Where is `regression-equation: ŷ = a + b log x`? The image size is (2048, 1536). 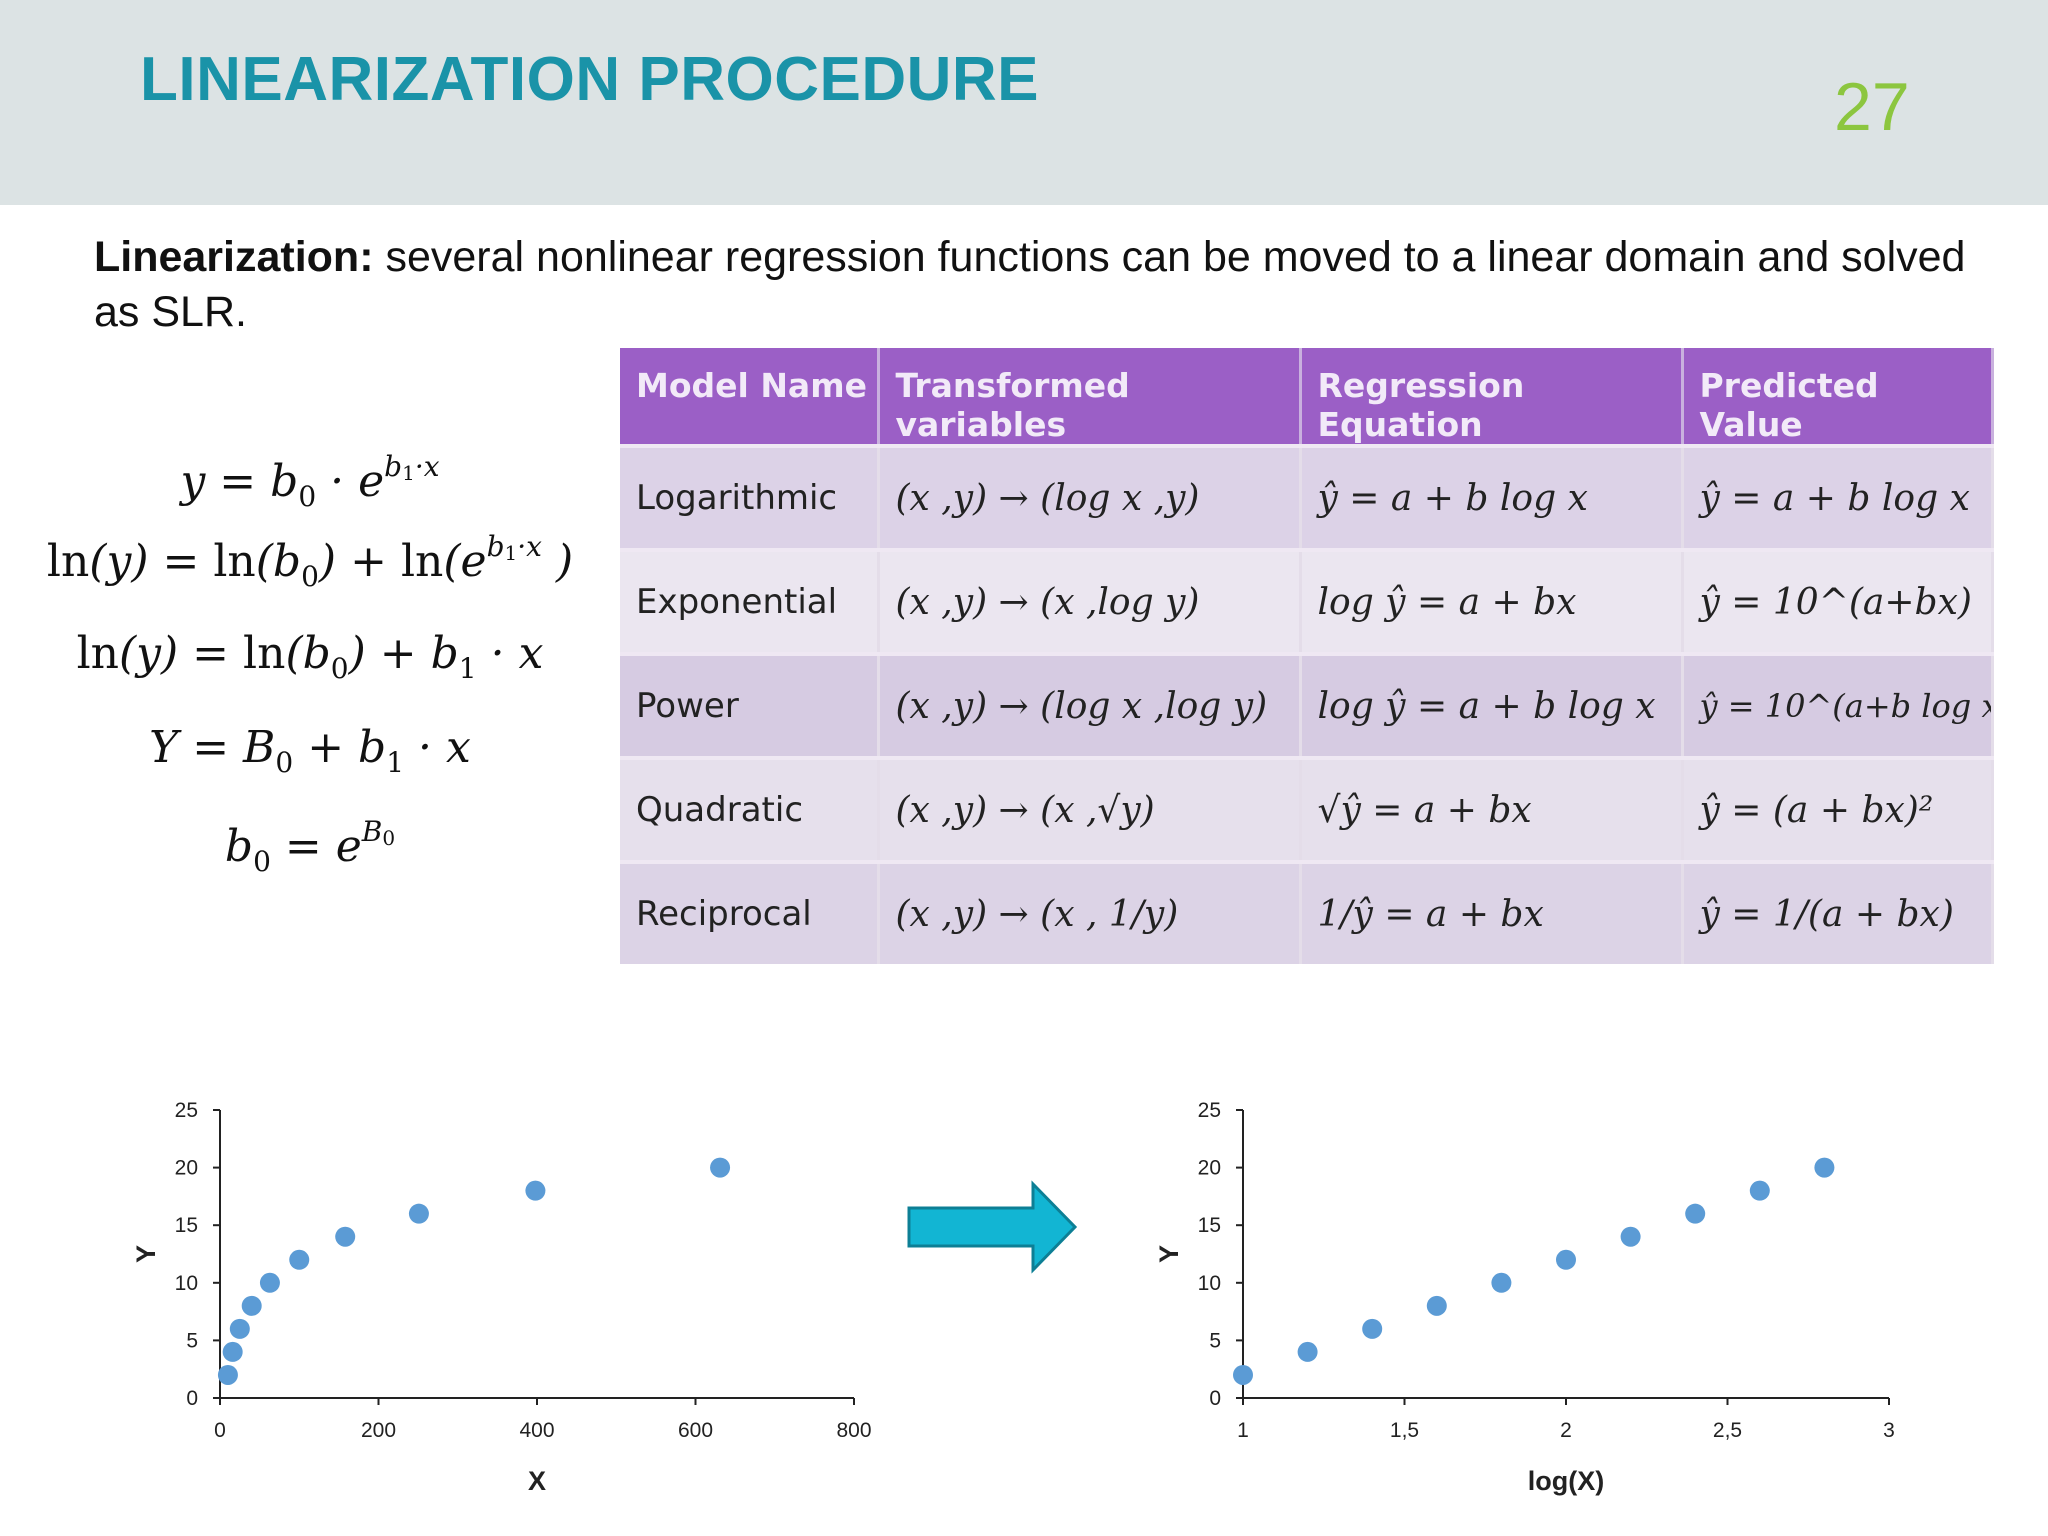
regression-equation: ŷ = a + b log x is located at coordinates (1492, 497).